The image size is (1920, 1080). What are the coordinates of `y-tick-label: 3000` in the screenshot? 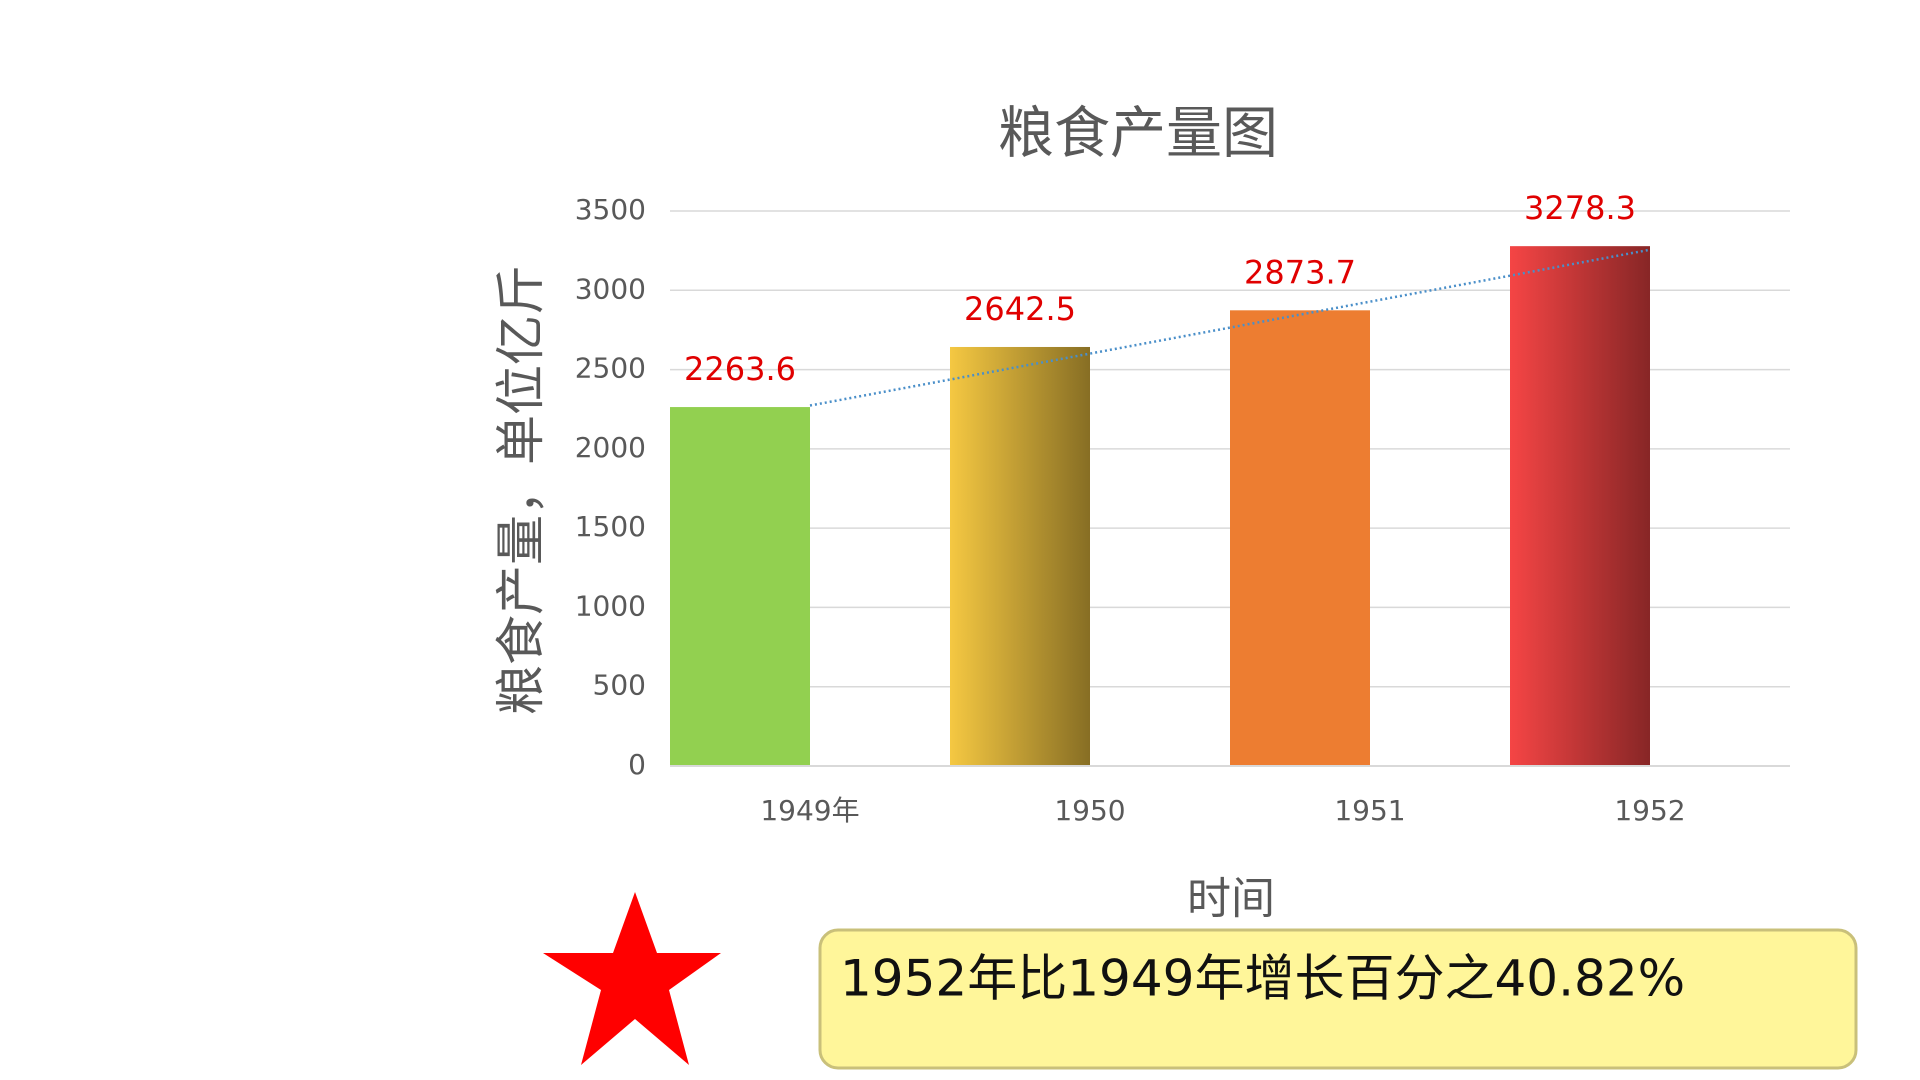 It's located at (610, 288).